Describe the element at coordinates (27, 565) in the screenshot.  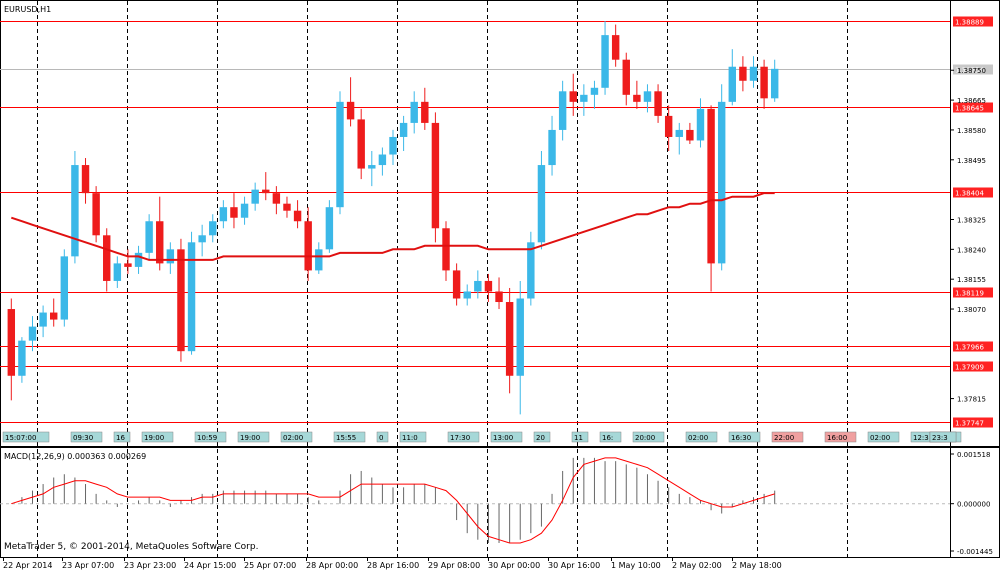
I see `time-tick-label: 22 Apr 2014` at that location.